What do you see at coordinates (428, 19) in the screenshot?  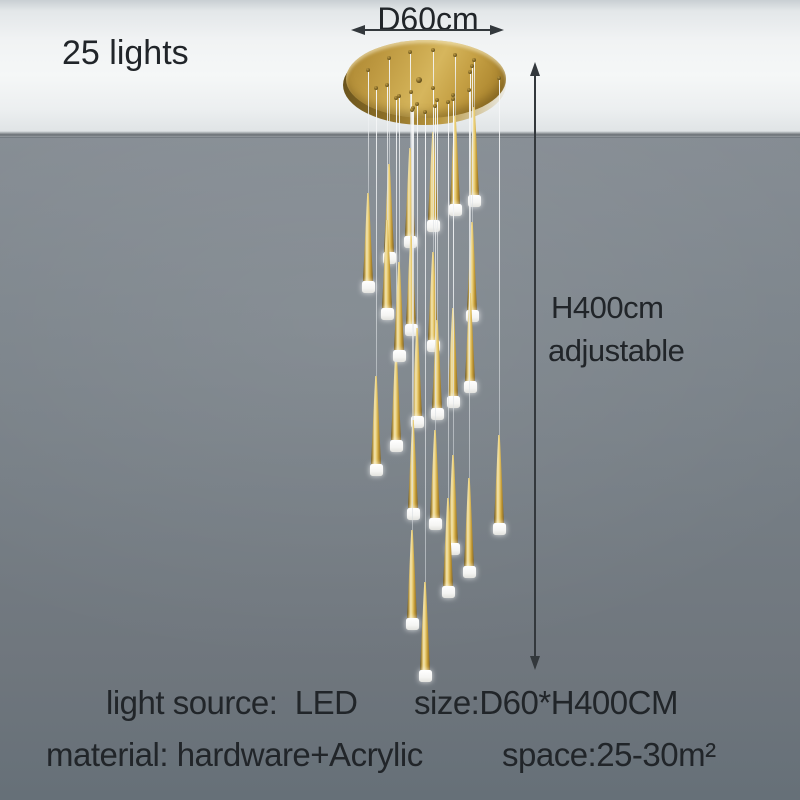 I see `diameter-label: D60cm` at bounding box center [428, 19].